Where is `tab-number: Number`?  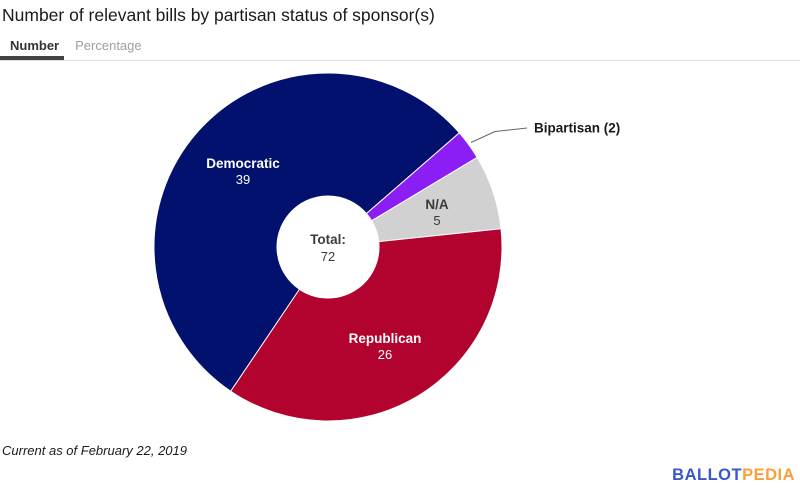
tab-number: Number is located at coordinates (35, 45).